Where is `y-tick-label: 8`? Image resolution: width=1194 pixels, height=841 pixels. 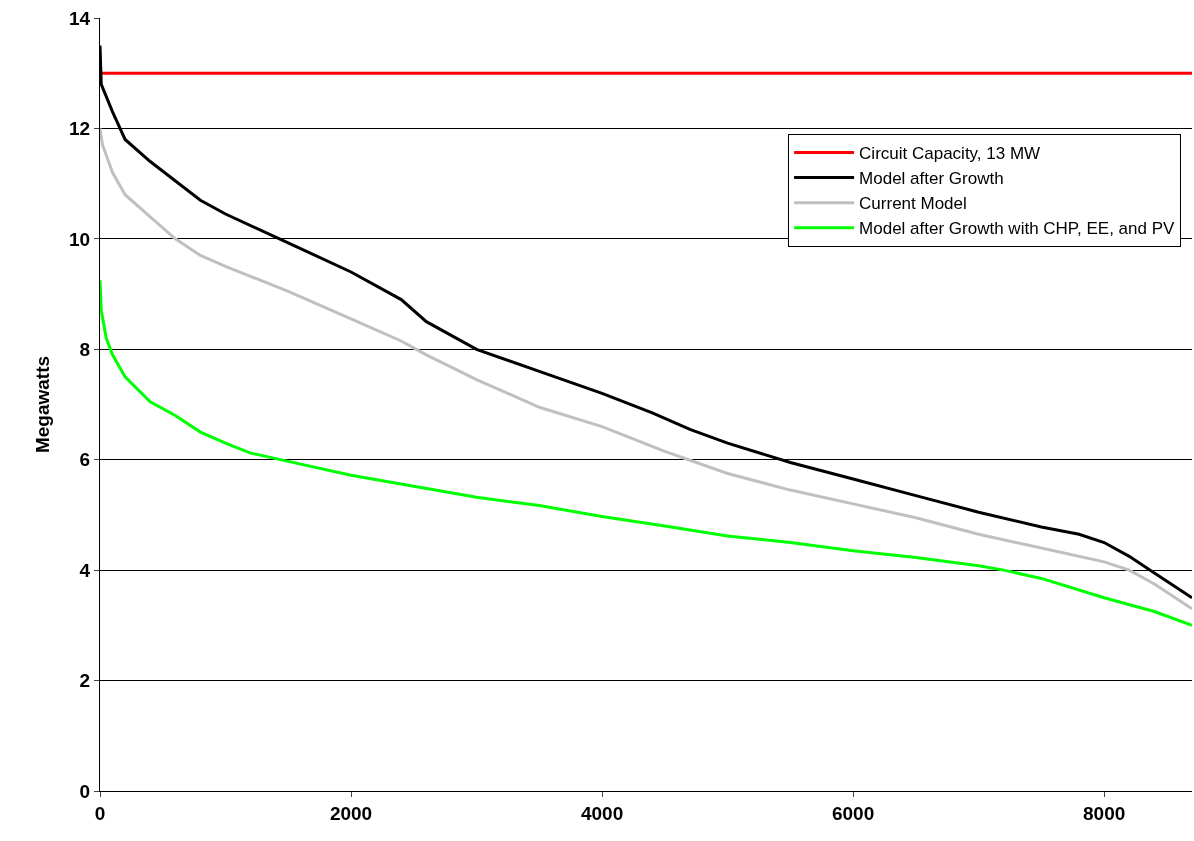 y-tick-label: 8 is located at coordinates (85, 349).